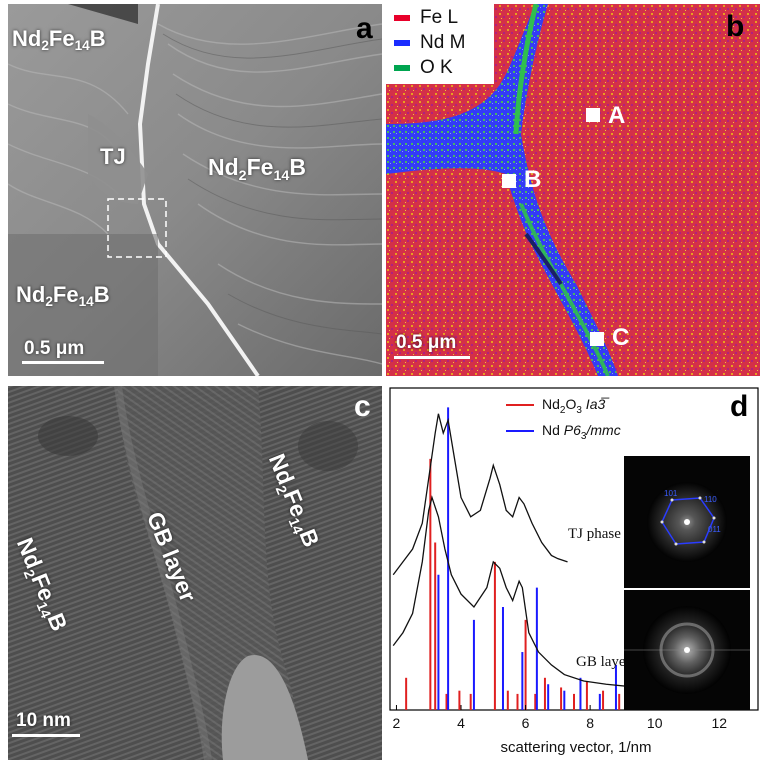 This screenshot has height=769, width=772. Describe the element at coordinates (563, 432) in the screenshot. I see `legend-nd: Nd P63/mmc` at that location.